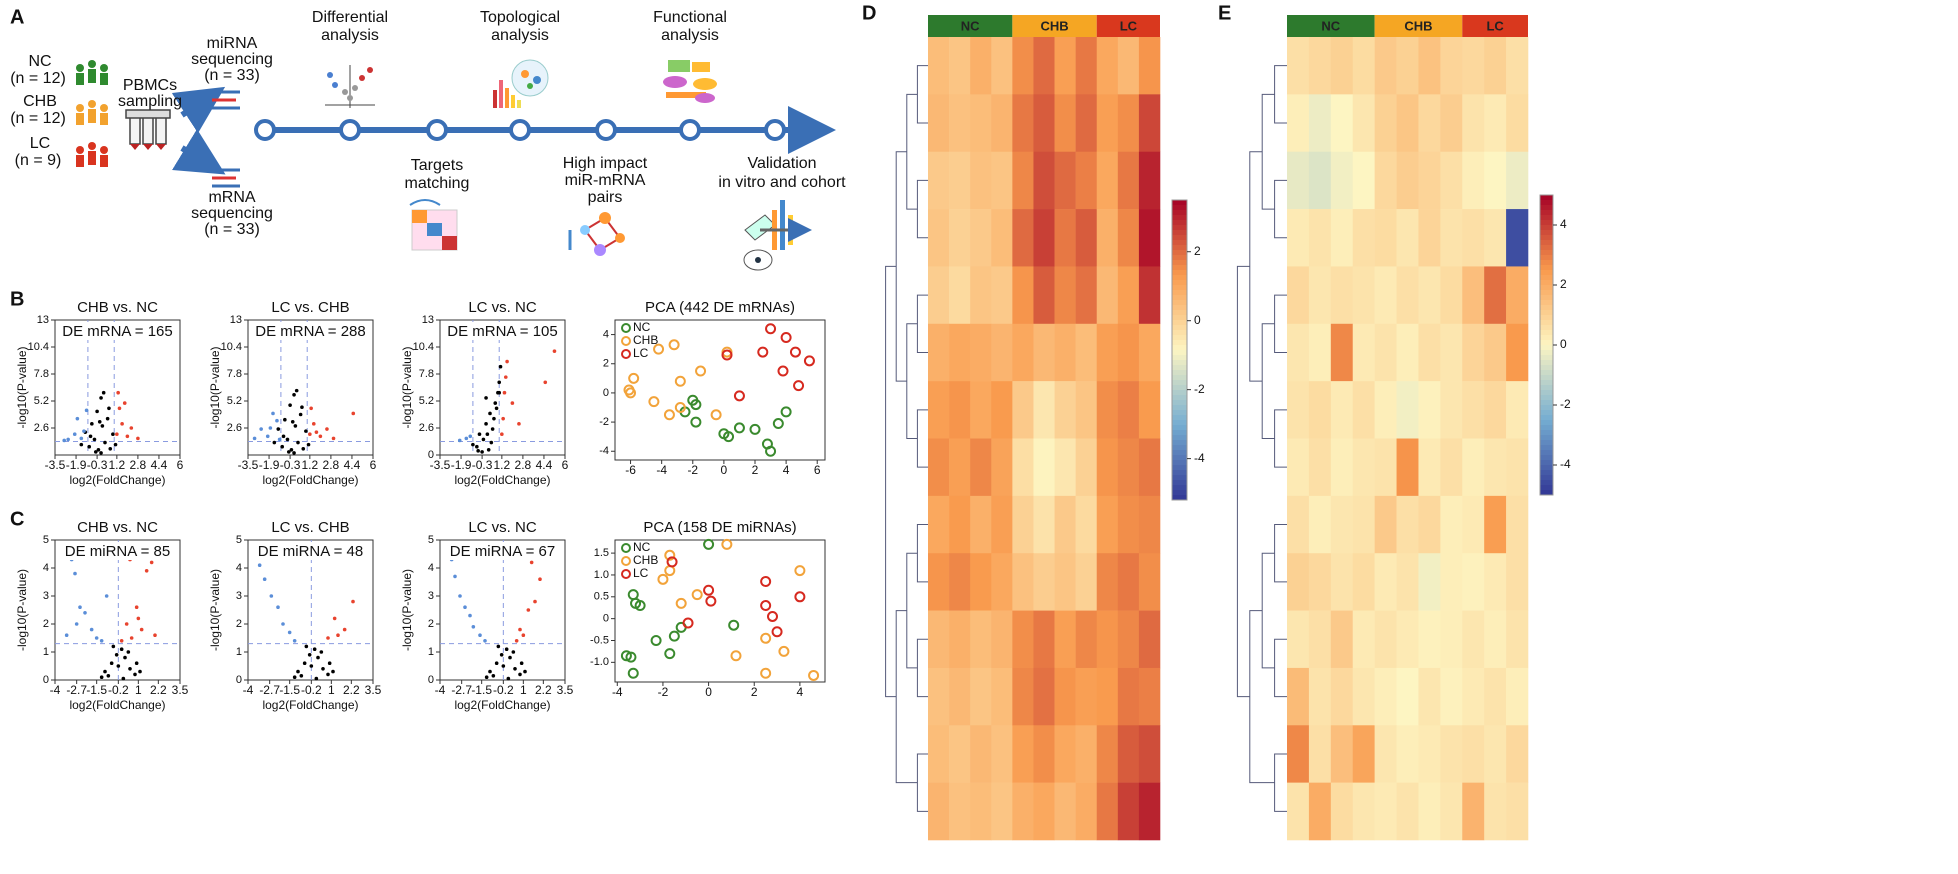 The height and width of the screenshot is (874, 1958). I want to click on chart-title: PCA (158 DE miRNAs), so click(719, 527).